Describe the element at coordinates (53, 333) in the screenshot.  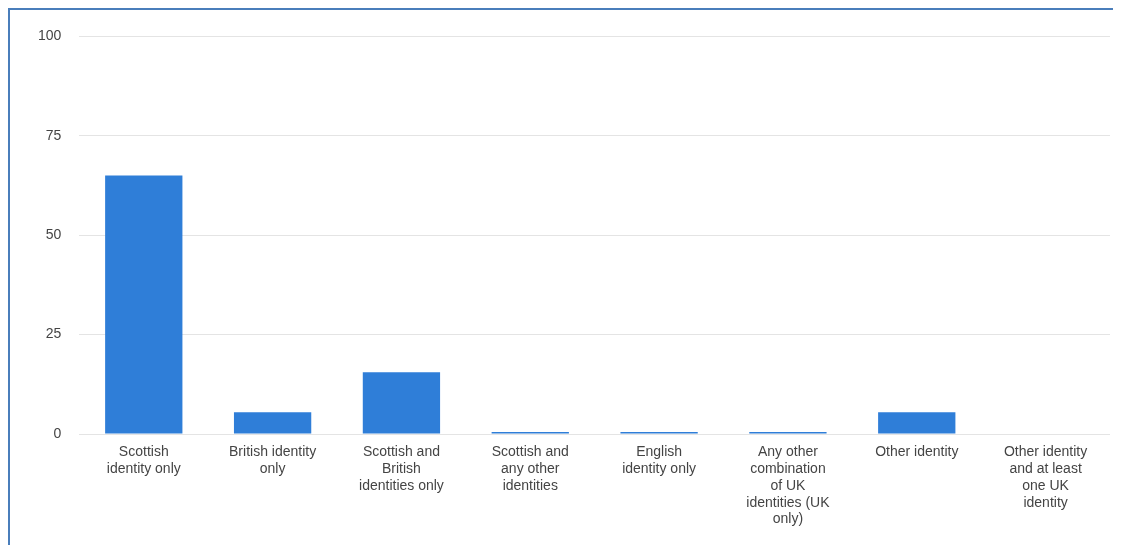
I see `y-tick-label: 25` at that location.